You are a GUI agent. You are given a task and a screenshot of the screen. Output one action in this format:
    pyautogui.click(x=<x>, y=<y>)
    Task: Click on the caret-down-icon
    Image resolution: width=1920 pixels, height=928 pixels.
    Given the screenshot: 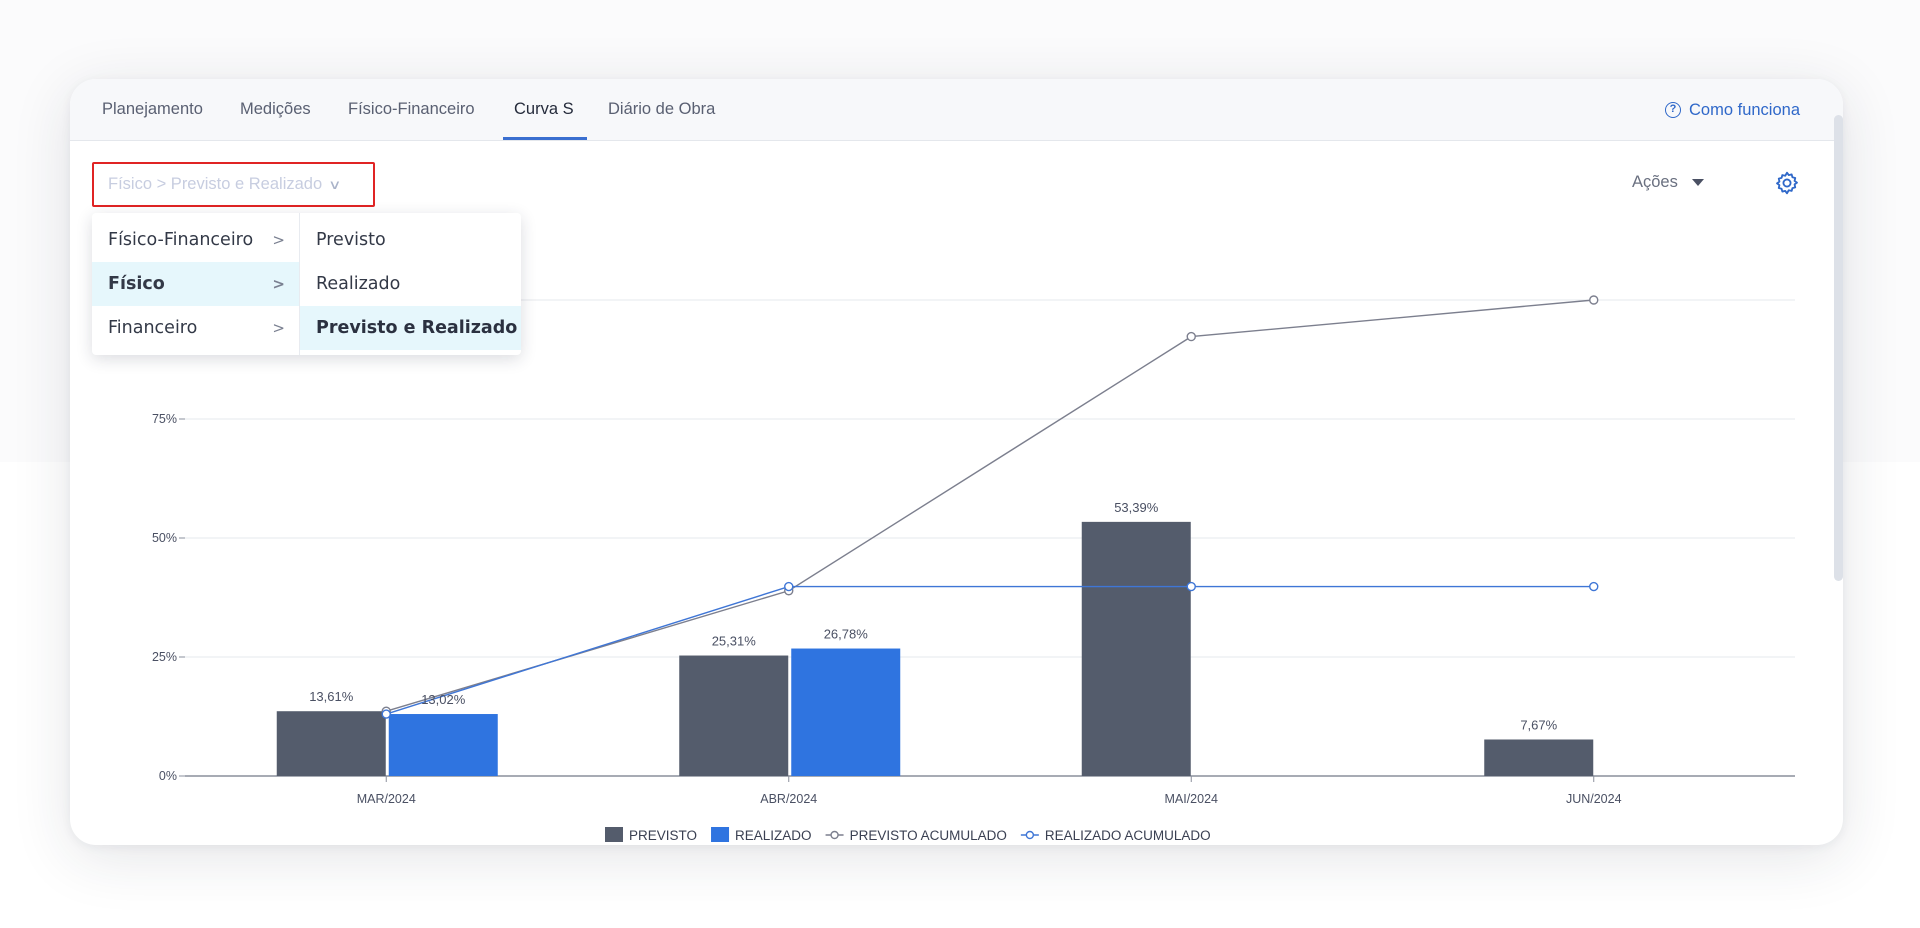 What is the action you would take?
    pyautogui.click(x=1697, y=182)
    